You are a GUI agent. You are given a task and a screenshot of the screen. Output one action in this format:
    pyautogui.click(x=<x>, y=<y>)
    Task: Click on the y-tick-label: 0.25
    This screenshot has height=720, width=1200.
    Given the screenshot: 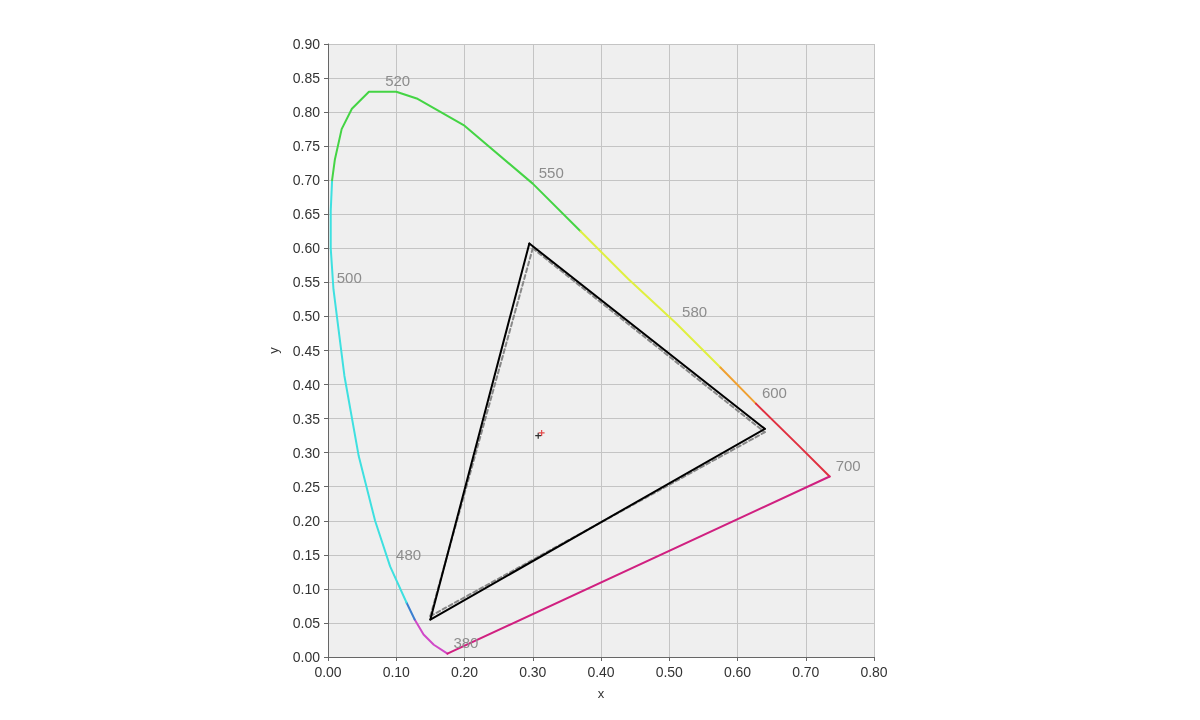 What is the action you would take?
    pyautogui.click(x=306, y=486)
    